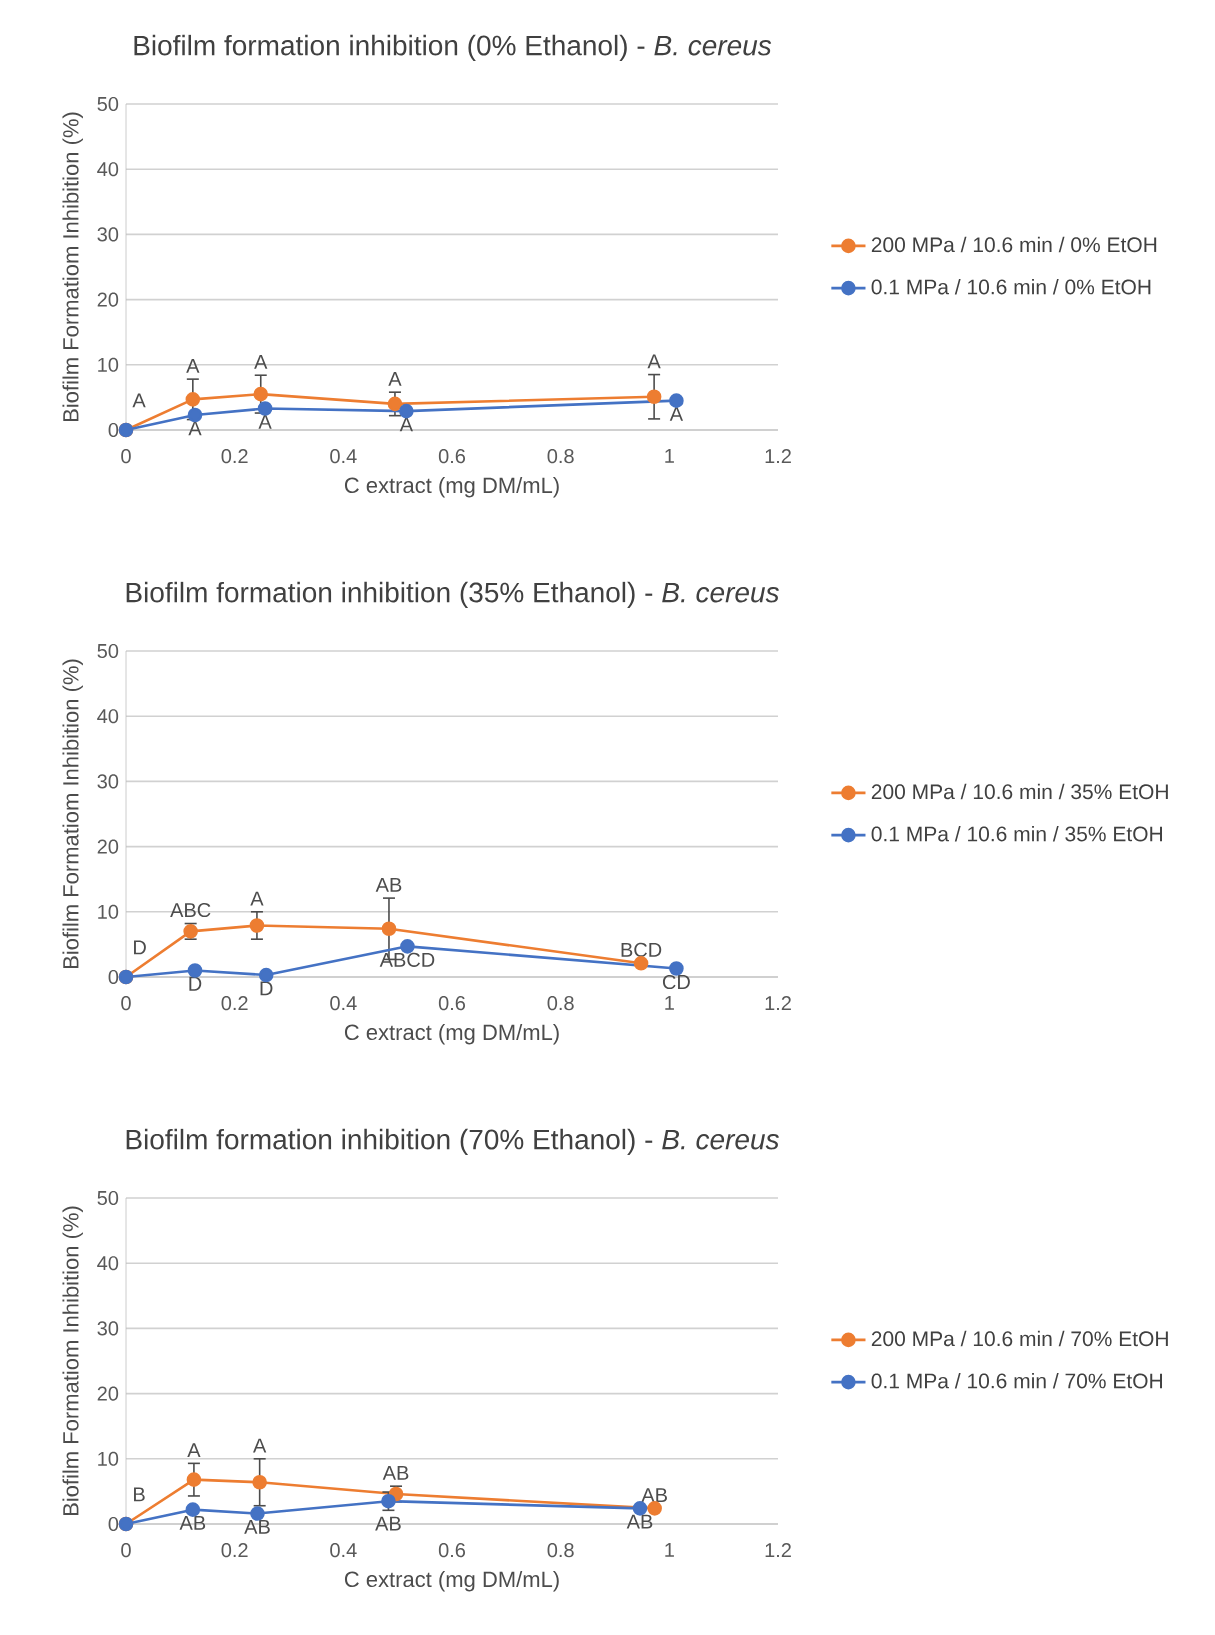 This screenshot has height=1635, width=1215. I want to click on legend-label: 0.1 MPa / 10.6 min / 35% EtOH, so click(1017, 834).